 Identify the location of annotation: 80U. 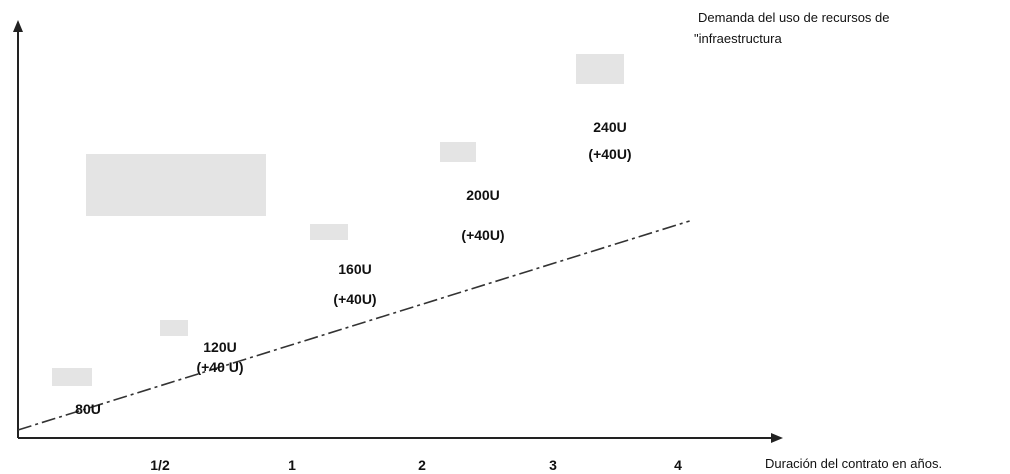
(88, 409).